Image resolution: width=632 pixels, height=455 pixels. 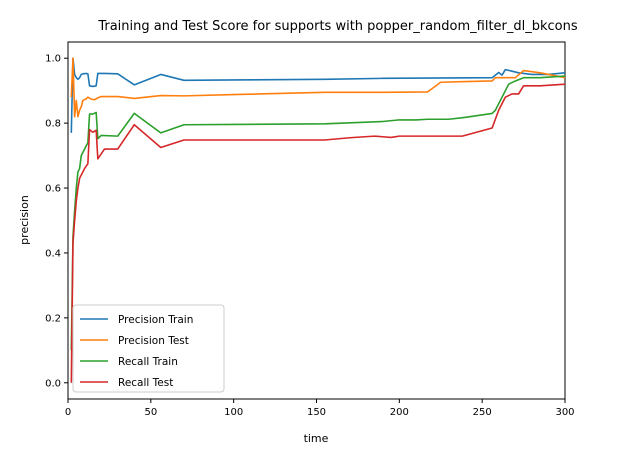 I want to click on y-tick-label: 0.8, so click(x=53, y=124).